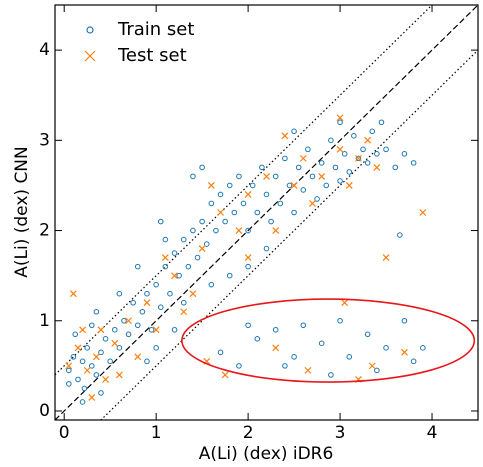 The height and width of the screenshot is (467, 483). Describe the element at coordinates (22, 211) in the screenshot. I see `y-axis-label: A(Li) (dex) CNN` at that location.